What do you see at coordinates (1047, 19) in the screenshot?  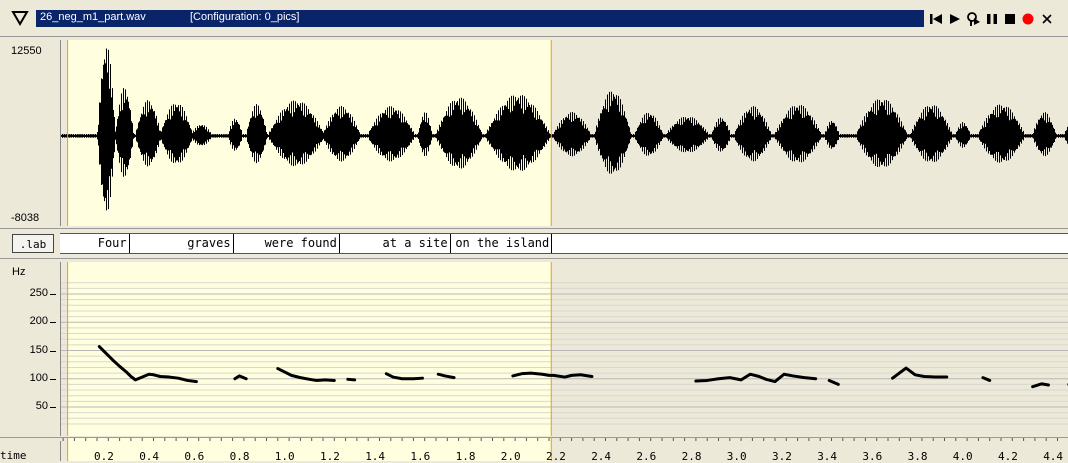 I see `close-icon` at bounding box center [1047, 19].